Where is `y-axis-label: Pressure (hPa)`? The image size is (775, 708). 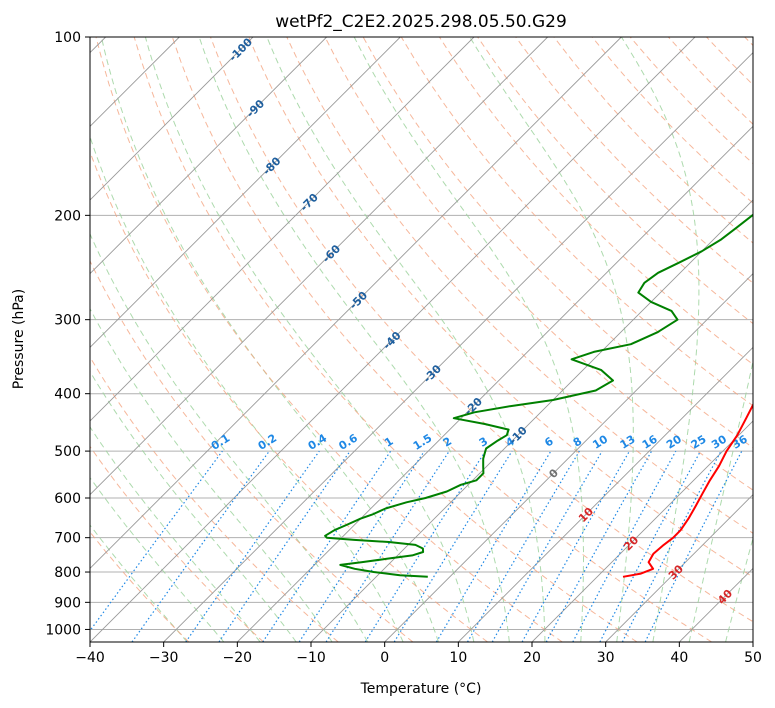
y-axis-label: Pressure (hPa) is located at coordinates (19, 339).